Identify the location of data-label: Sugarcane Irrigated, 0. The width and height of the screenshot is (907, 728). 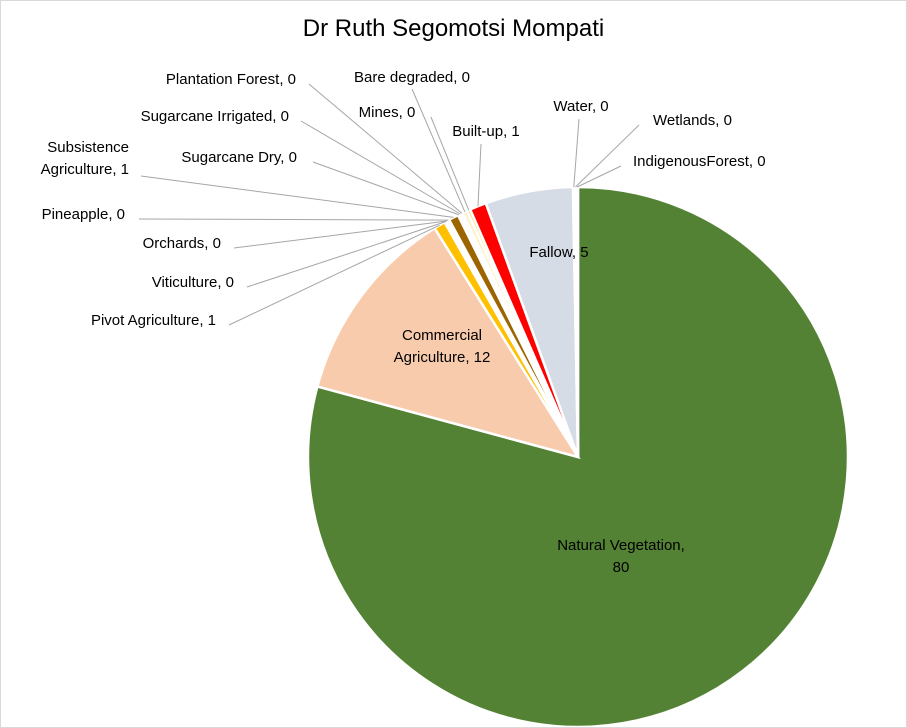
(215, 116).